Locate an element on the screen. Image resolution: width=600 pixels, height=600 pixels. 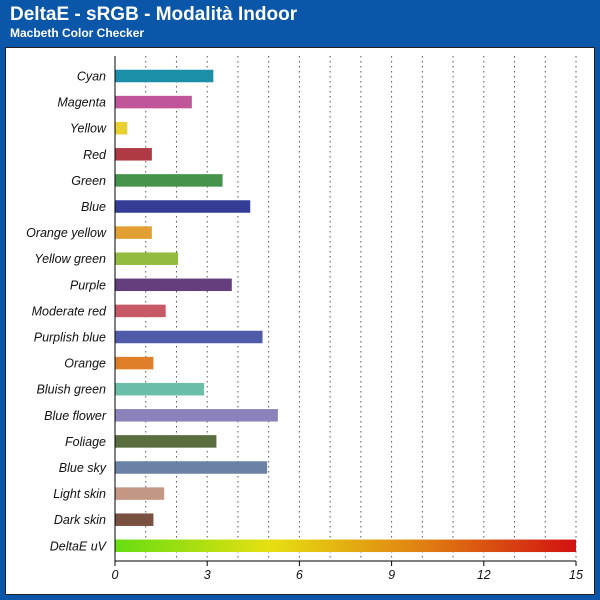
category-label: Yellow green is located at coordinates (70, 259).